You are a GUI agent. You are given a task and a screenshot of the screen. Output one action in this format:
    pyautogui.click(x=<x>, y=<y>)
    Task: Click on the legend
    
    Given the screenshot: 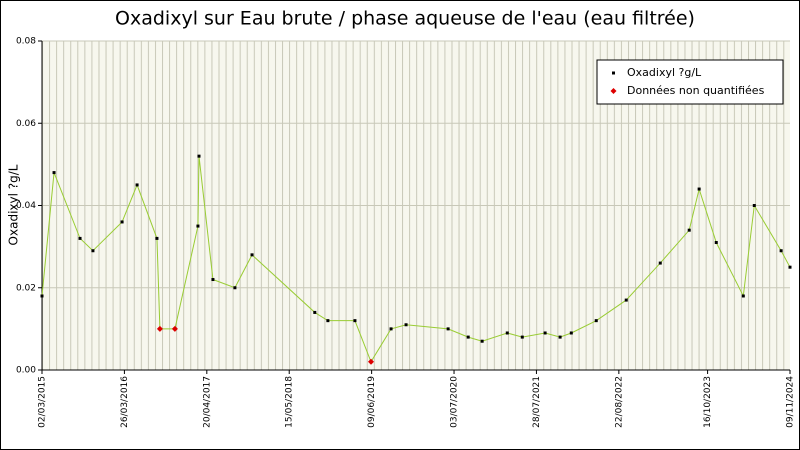 What is the action you would take?
    pyautogui.click(x=690, y=82)
    